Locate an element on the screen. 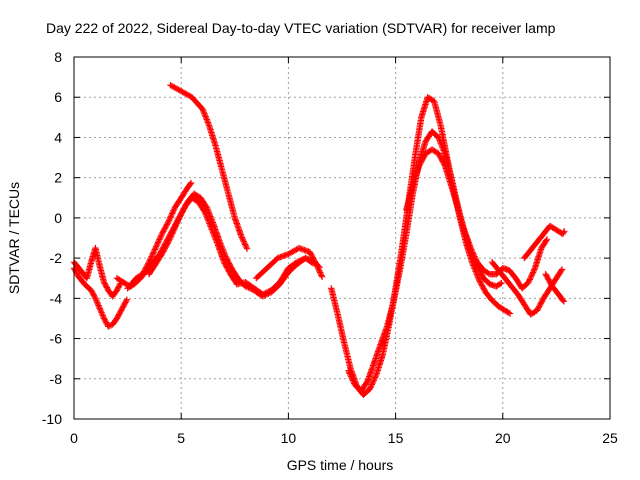  y-tick-label: 0 is located at coordinates (58, 218).